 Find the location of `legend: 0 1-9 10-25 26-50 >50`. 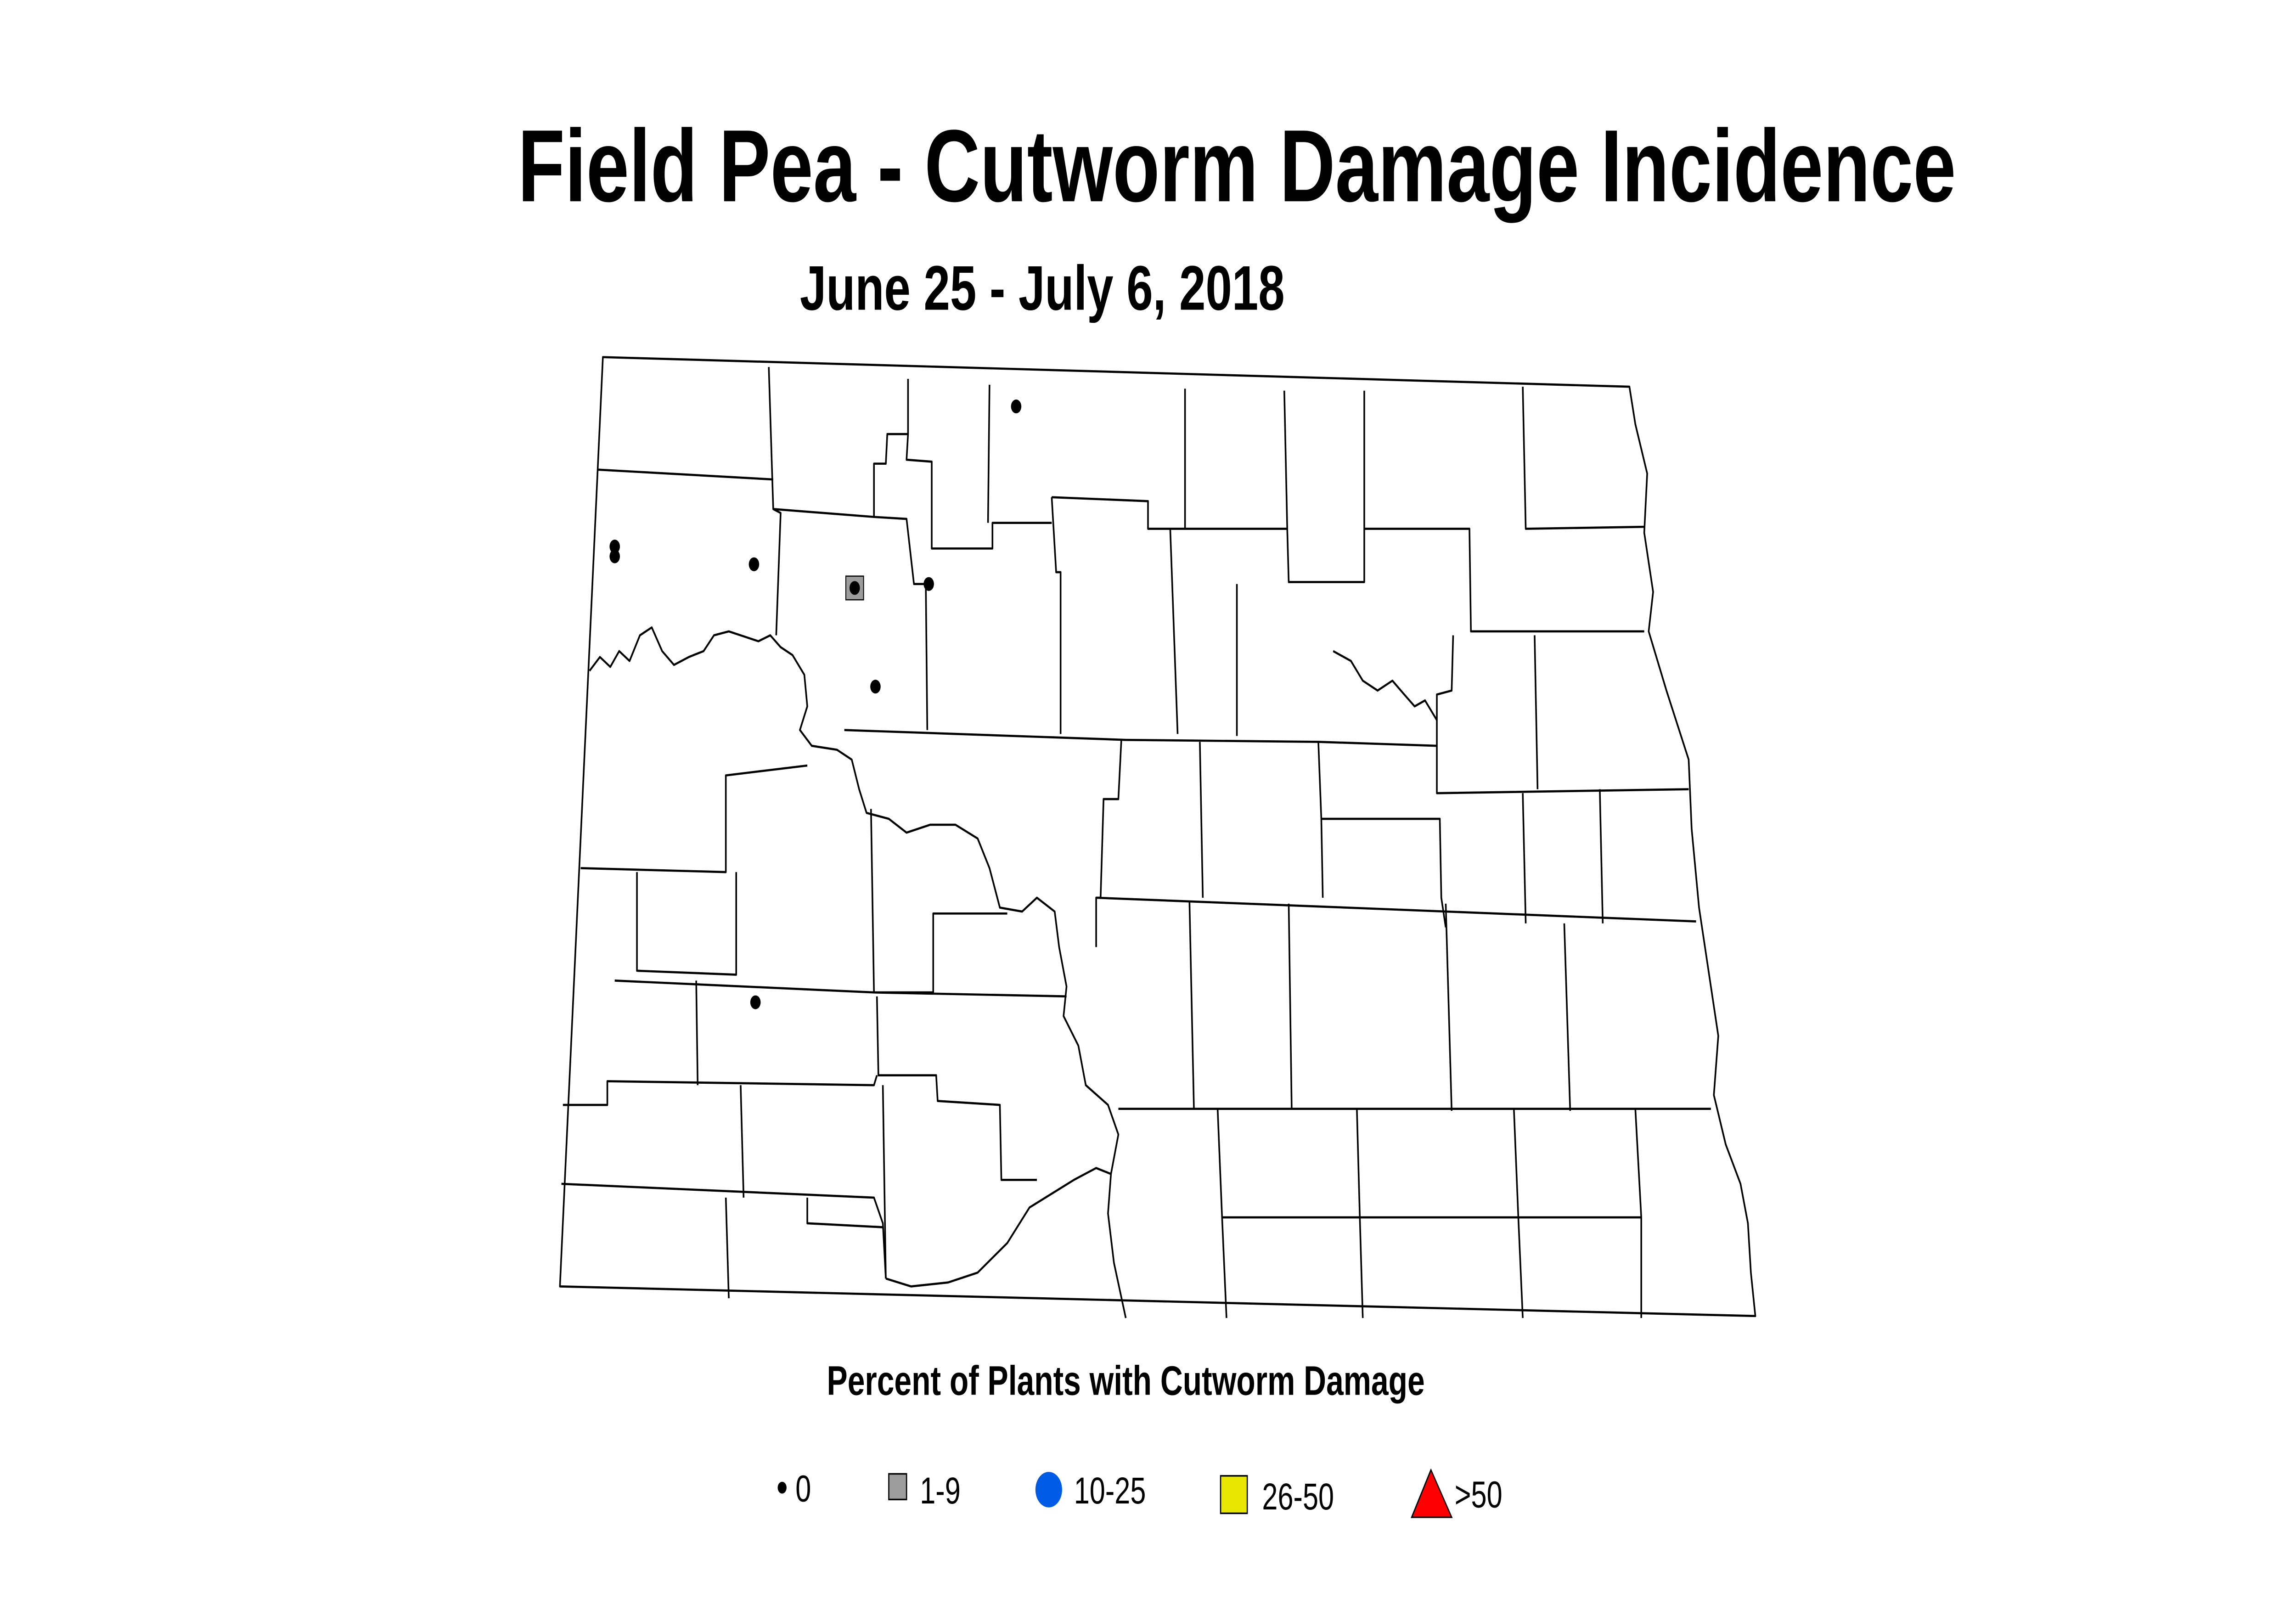

legend: 0 1-9 10-25 26-50 >50 is located at coordinates (1140, 1493).